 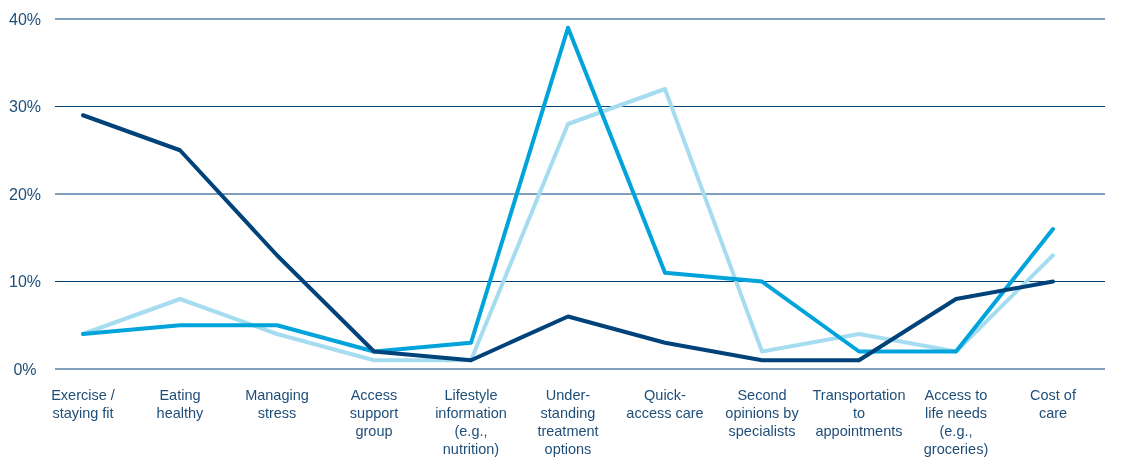 What do you see at coordinates (568, 422) in the screenshot?
I see `x-tick-label: Under-standing treatment options` at bounding box center [568, 422].